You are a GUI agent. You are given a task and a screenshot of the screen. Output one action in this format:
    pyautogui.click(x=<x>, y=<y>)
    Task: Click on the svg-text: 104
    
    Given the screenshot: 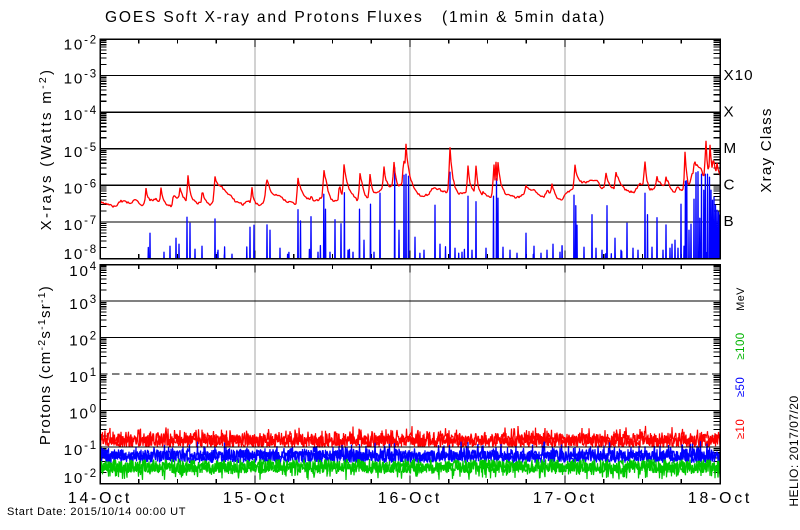 What is the action you would take?
    pyautogui.click(x=83, y=270)
    